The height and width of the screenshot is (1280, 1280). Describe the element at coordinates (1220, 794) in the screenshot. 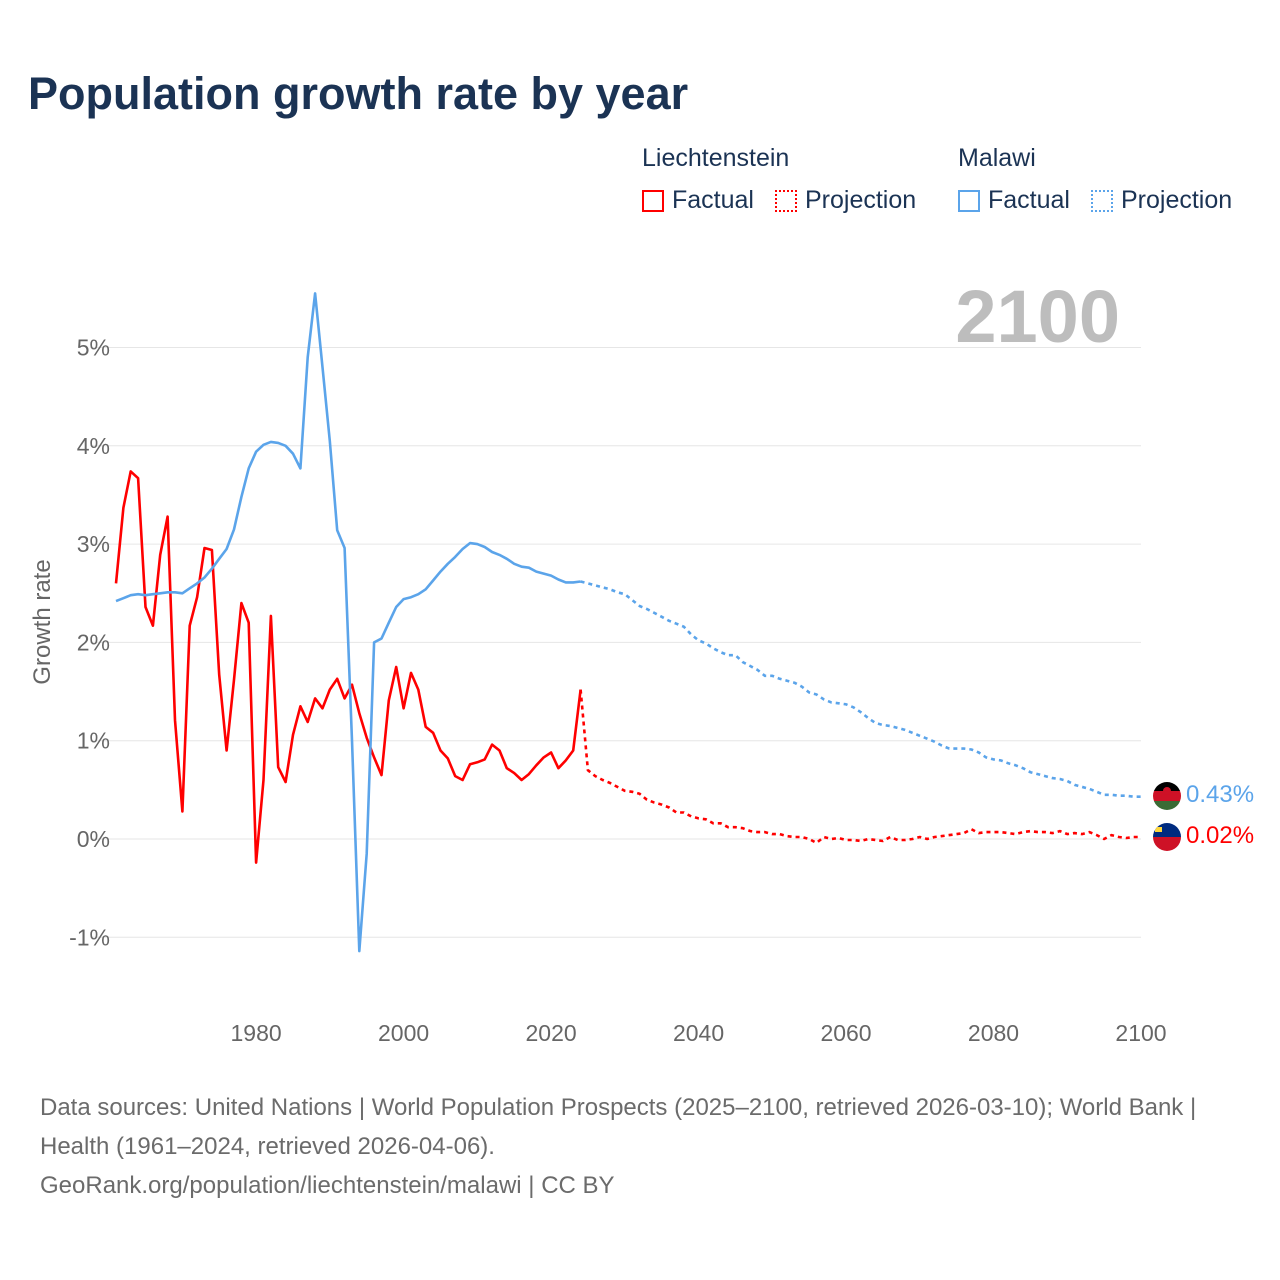

I see `end-label-malawi: 0.43%` at that location.